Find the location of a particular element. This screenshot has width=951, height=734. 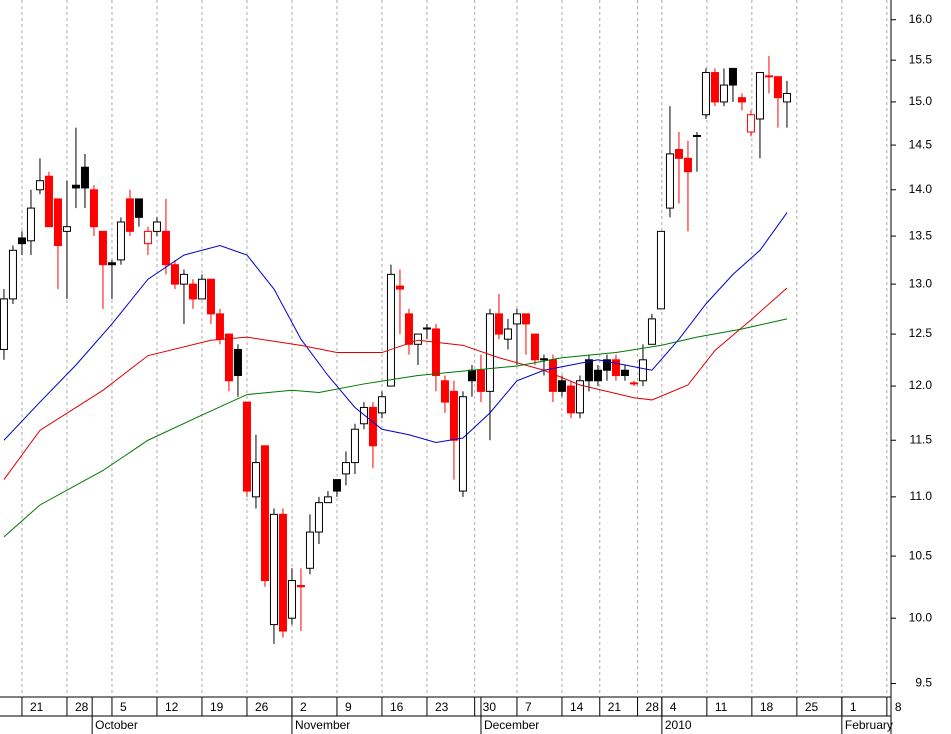

x-tick-label: 4 is located at coordinates (673, 707).